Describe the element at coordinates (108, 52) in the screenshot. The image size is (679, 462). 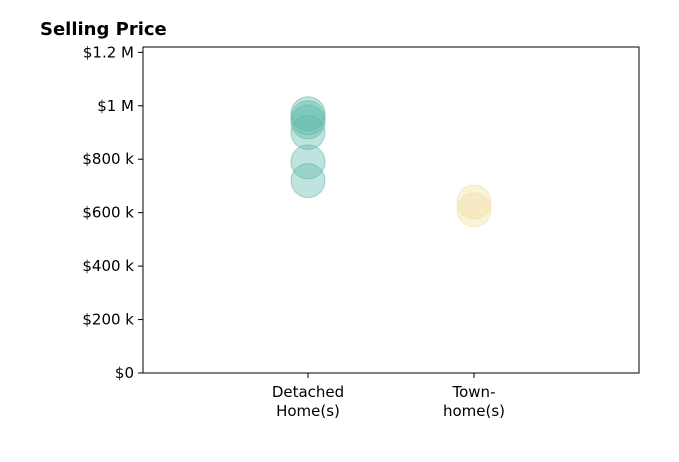
I see `y-tick-label: $1.2 M` at that location.